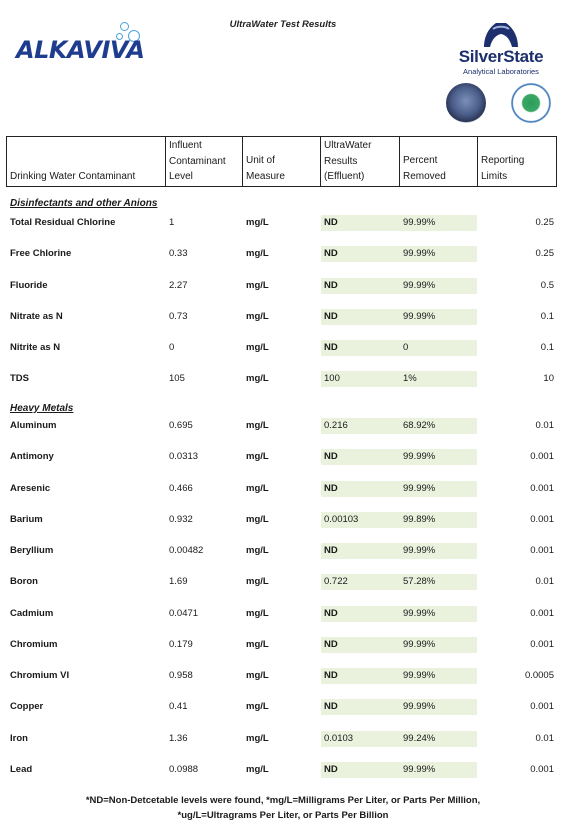 This screenshot has height=828, width=566. Describe the element at coordinates (424, 168) in the screenshot. I see `header-percent: Percent Removed` at that location.